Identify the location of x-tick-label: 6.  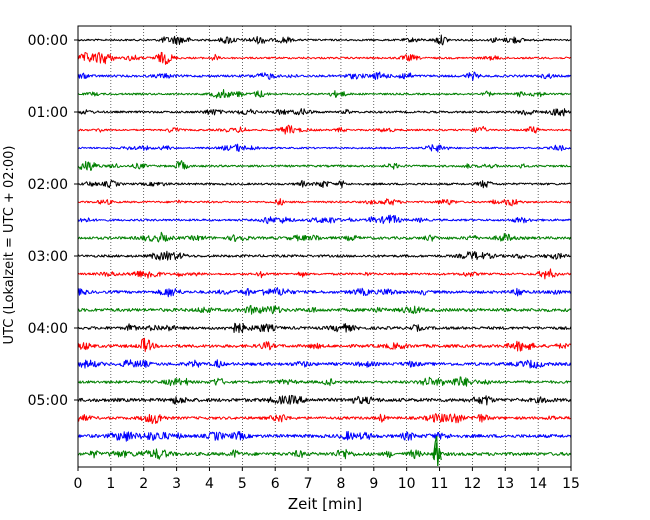
(275, 484).